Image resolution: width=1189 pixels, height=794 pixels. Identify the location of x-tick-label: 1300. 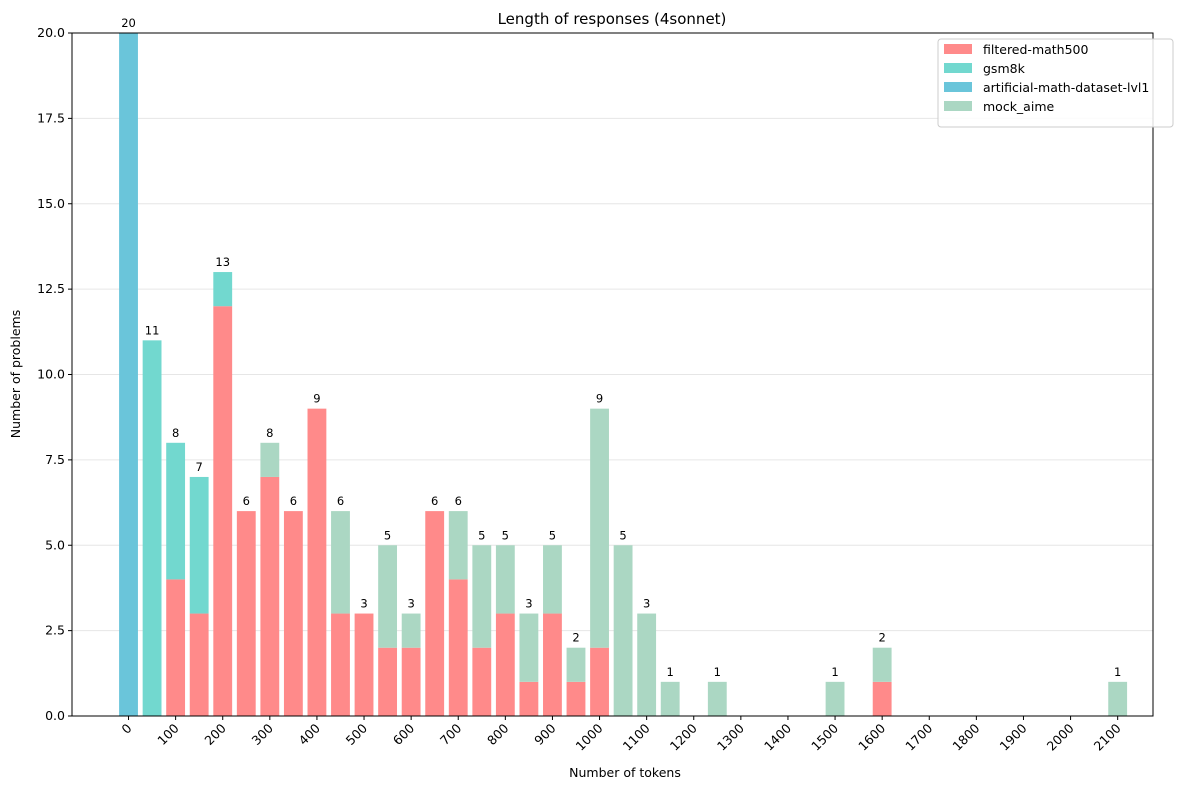
(730, 736).